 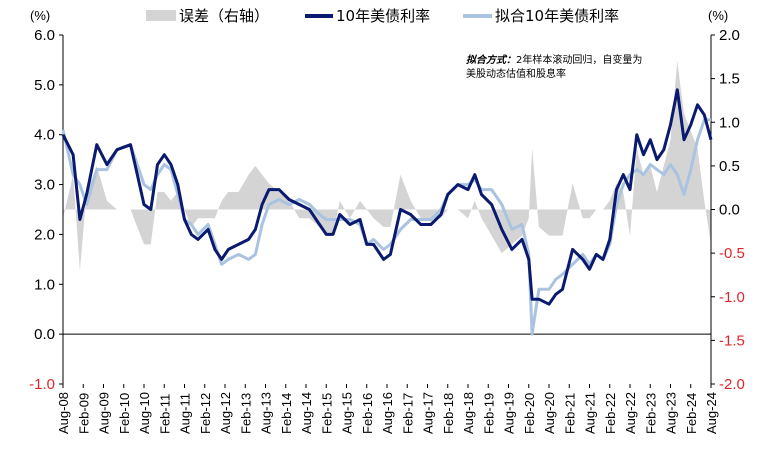 What do you see at coordinates (40, 15) in the screenshot?
I see `left-unit-label: (%)` at bounding box center [40, 15].